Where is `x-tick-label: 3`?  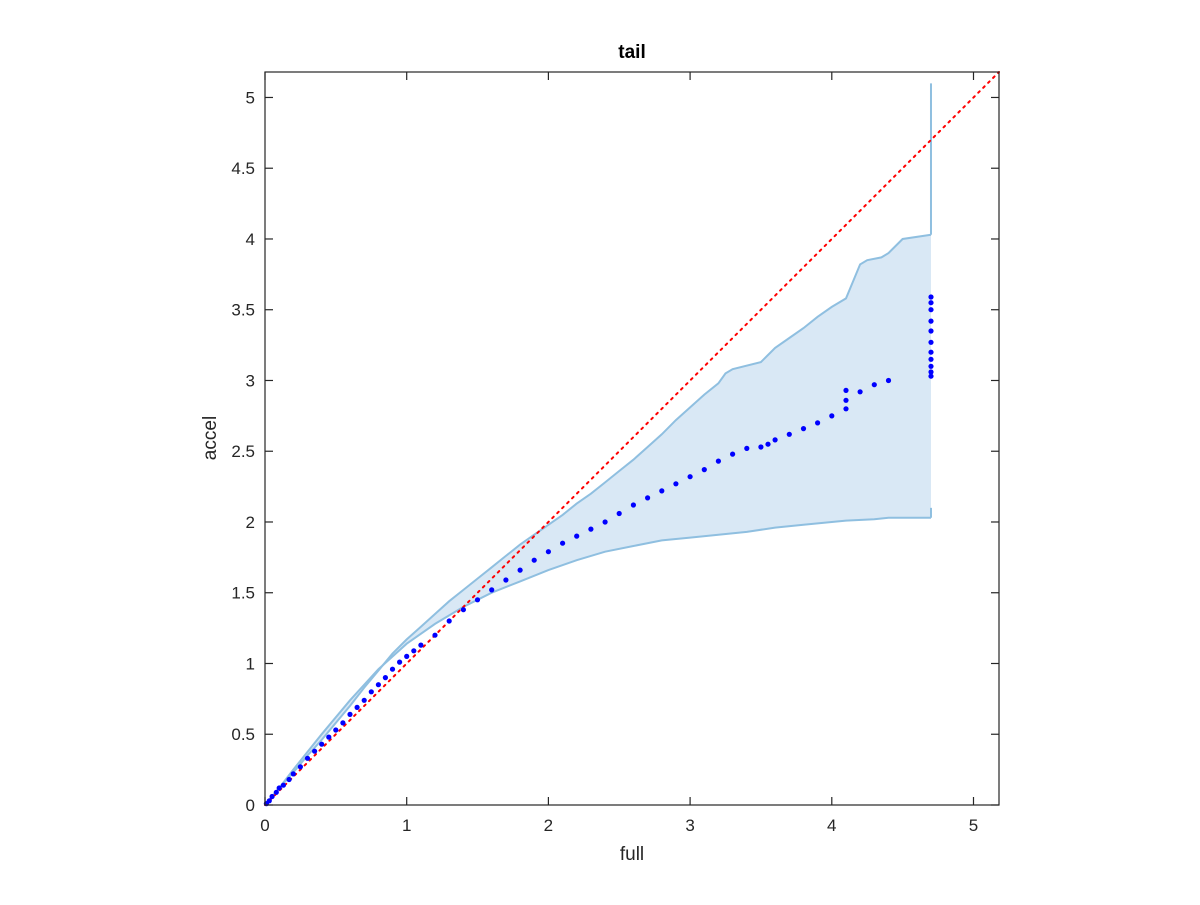
x-tick-label: 3 is located at coordinates (689, 825).